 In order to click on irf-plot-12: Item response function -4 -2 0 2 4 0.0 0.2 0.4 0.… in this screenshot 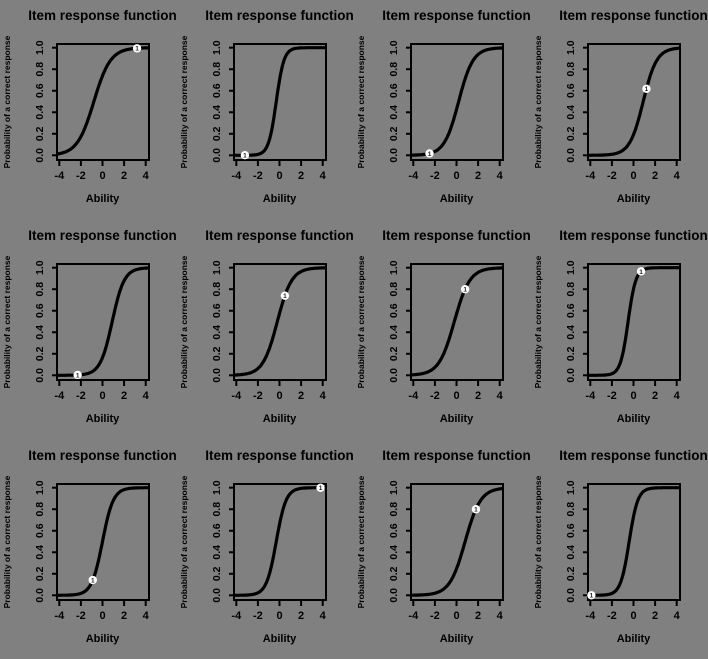, I will do `click(619, 549)`.